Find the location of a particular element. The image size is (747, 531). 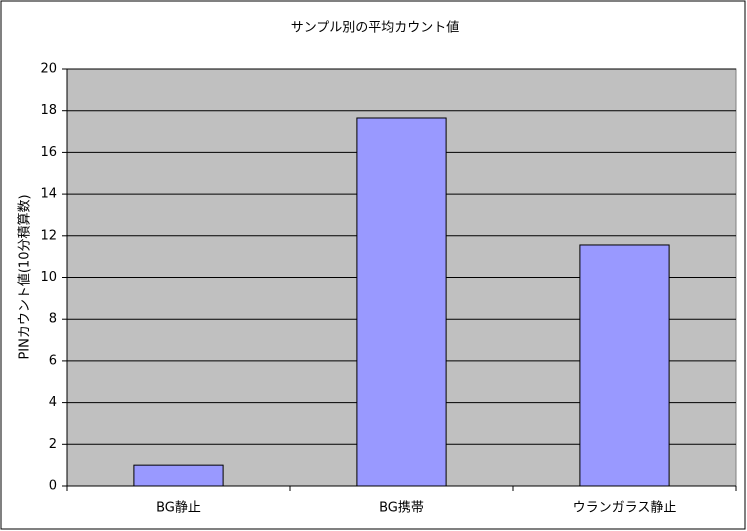

x-tick-label: ウランガラス静止 is located at coordinates (625, 508).